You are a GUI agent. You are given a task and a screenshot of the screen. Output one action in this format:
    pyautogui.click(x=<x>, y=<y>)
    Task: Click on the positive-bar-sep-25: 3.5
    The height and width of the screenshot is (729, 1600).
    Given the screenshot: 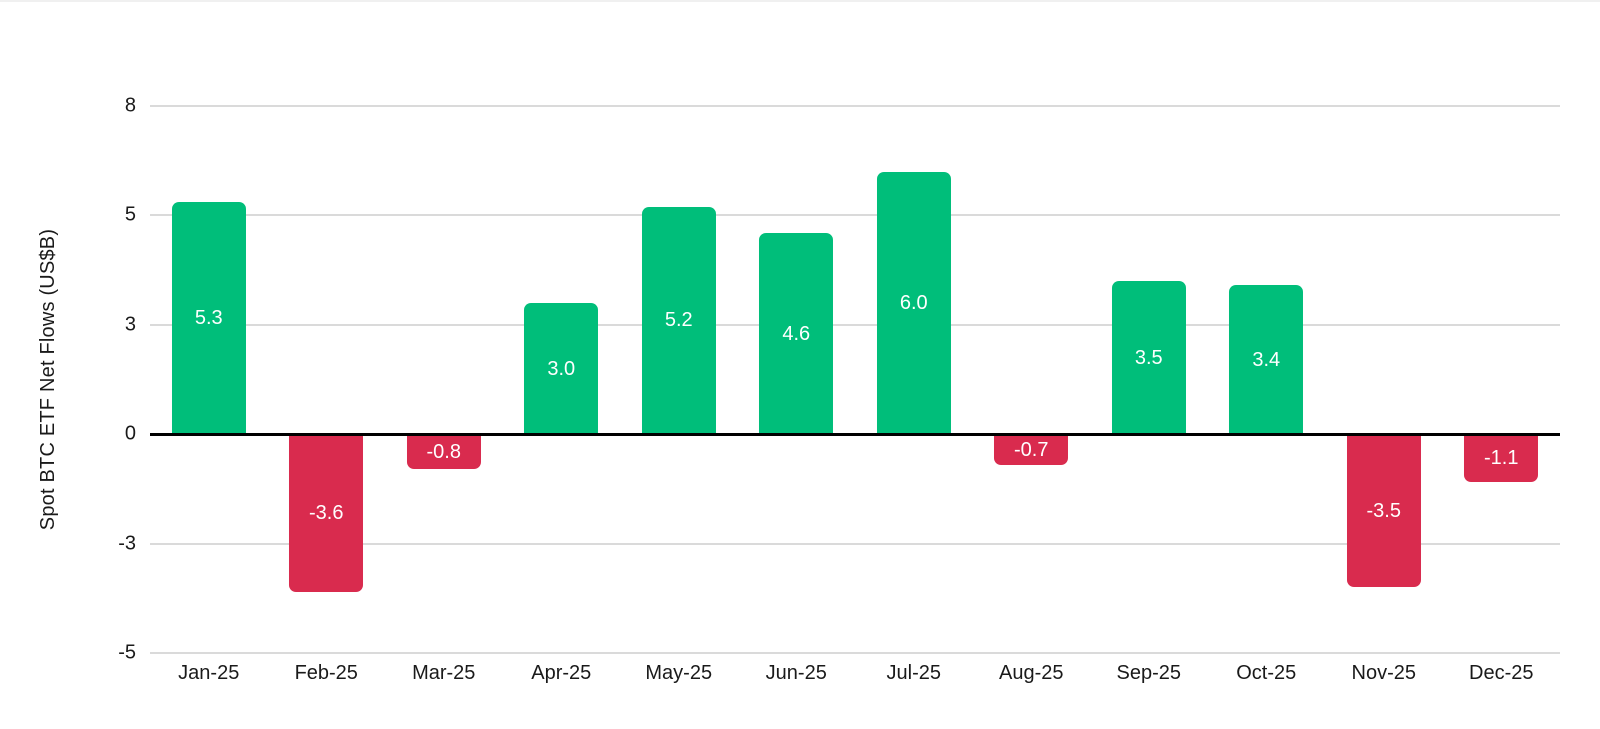 What is the action you would take?
    pyautogui.click(x=1148, y=358)
    